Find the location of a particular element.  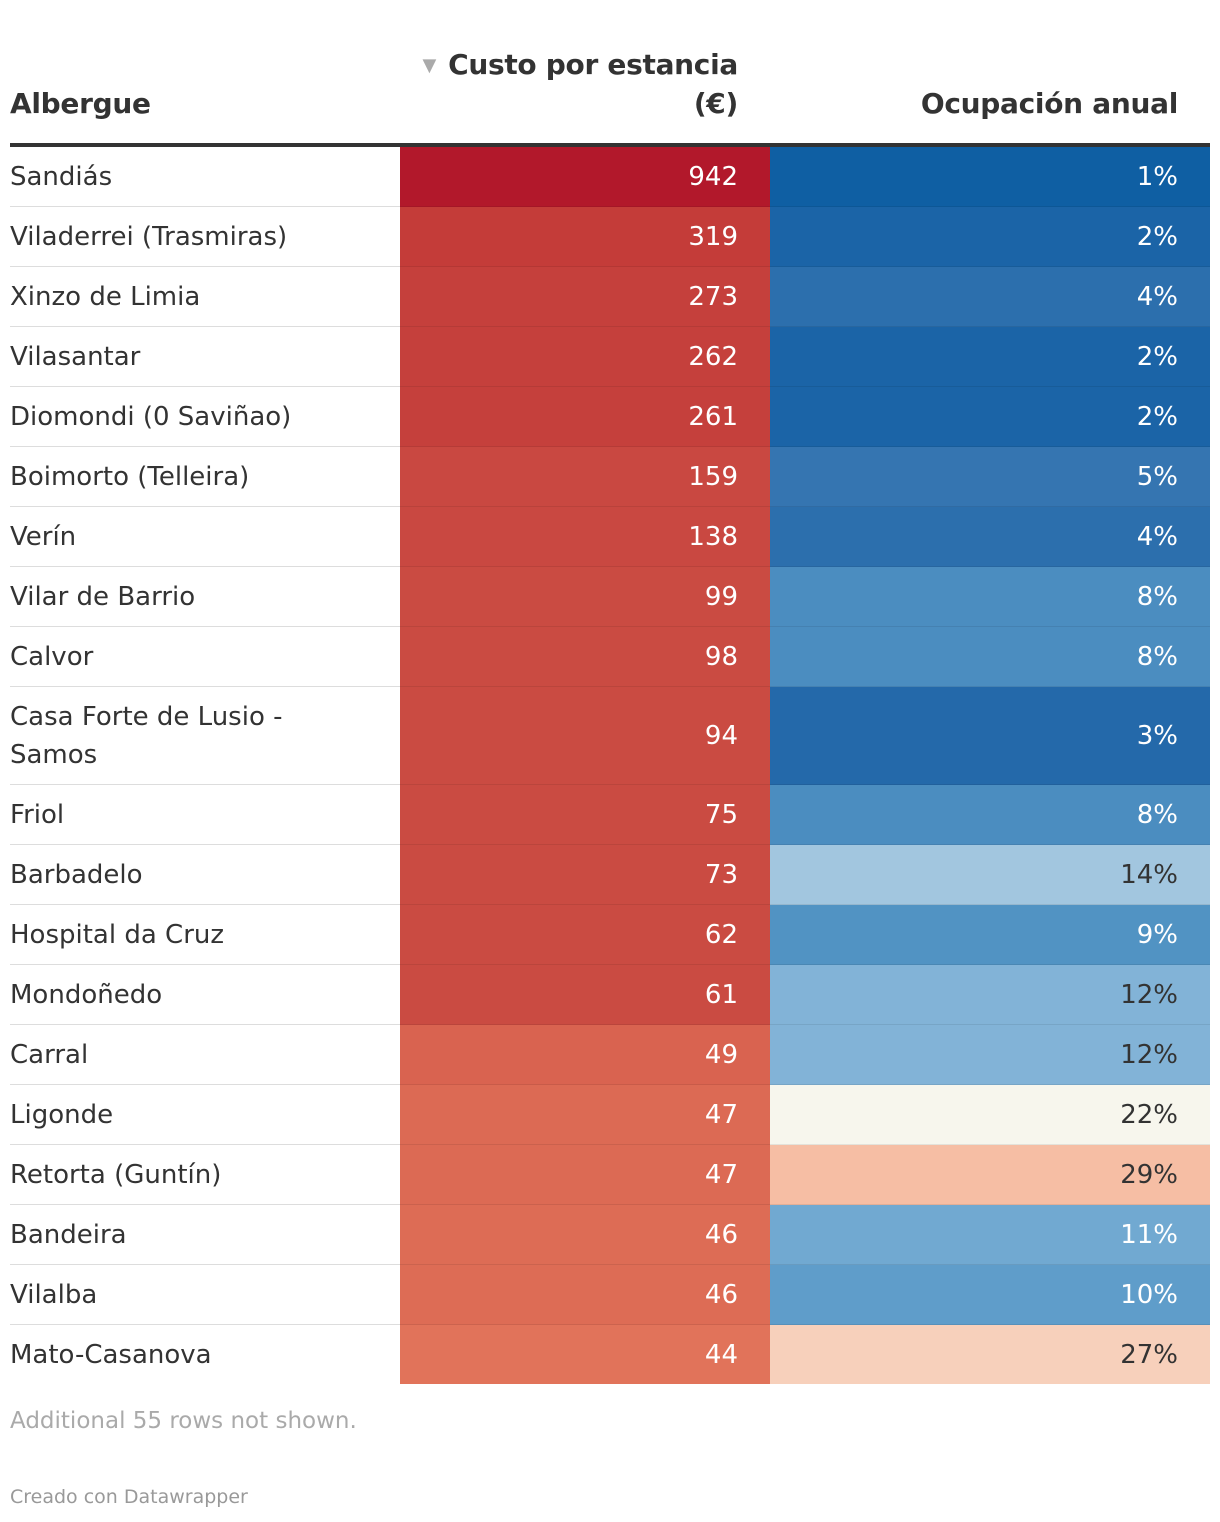

cell-albergue: Casa Forte de Lusio - Samos is located at coordinates (205, 735).